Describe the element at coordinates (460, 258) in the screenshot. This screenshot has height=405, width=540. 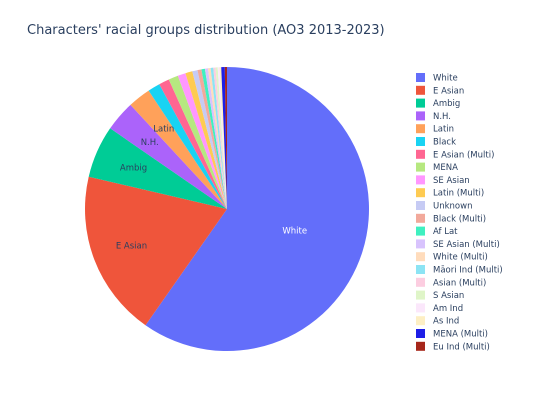
I see `legend-label: White (Multi)` at that location.